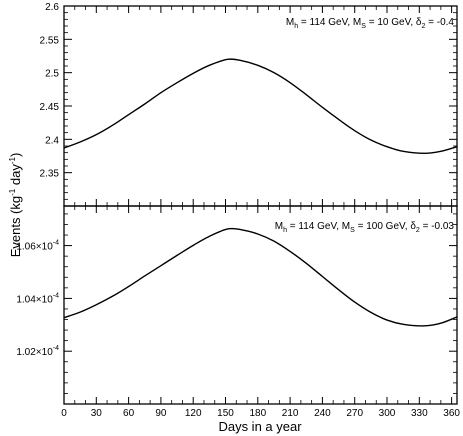 The image size is (463, 436). I want to click on bottom-panel-y-tick-labels: 1.02×10⁻⁴ 1.04×10⁻⁴ 1.06×10⁻⁴, so click(37, 299).